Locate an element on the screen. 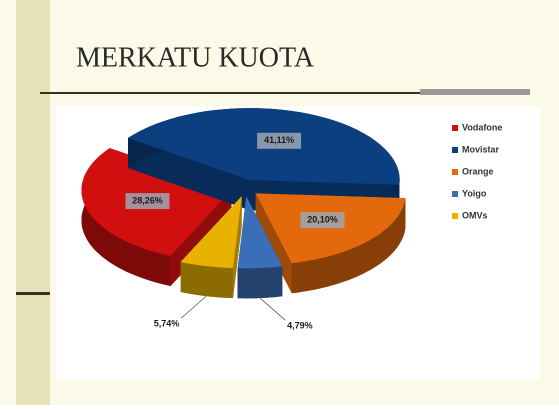  data-label: 20,10% is located at coordinates (322, 220).